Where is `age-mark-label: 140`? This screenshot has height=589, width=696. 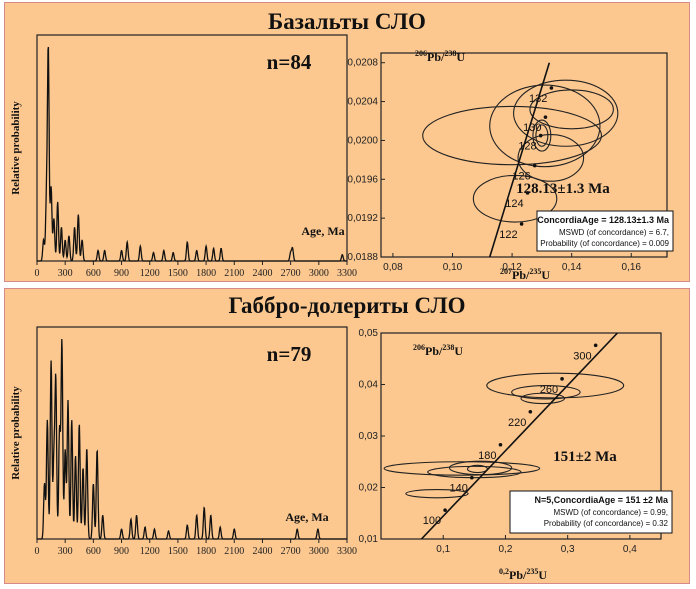 age-mark-label: 140 is located at coordinates (458, 489).